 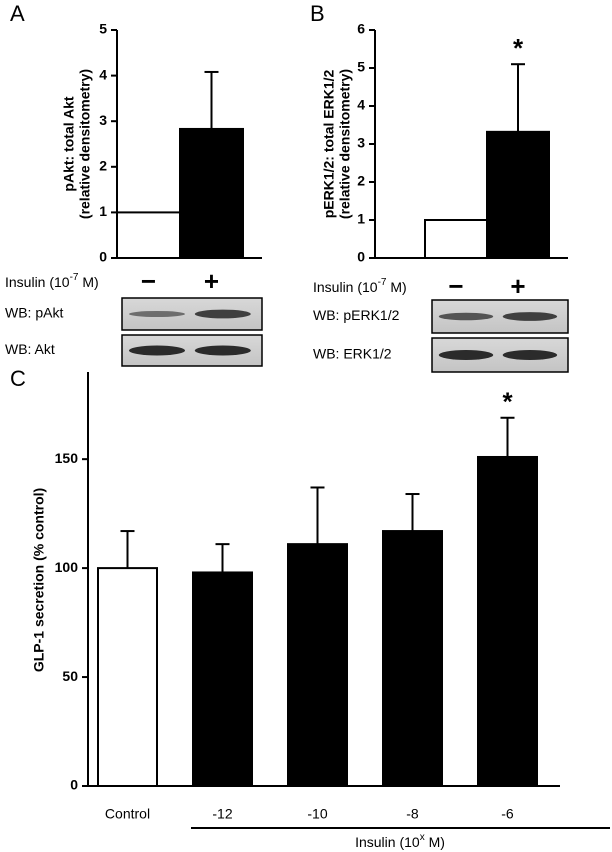 I want to click on y-axis-label: GLP-1 secretion (% control), so click(x=39, y=580).